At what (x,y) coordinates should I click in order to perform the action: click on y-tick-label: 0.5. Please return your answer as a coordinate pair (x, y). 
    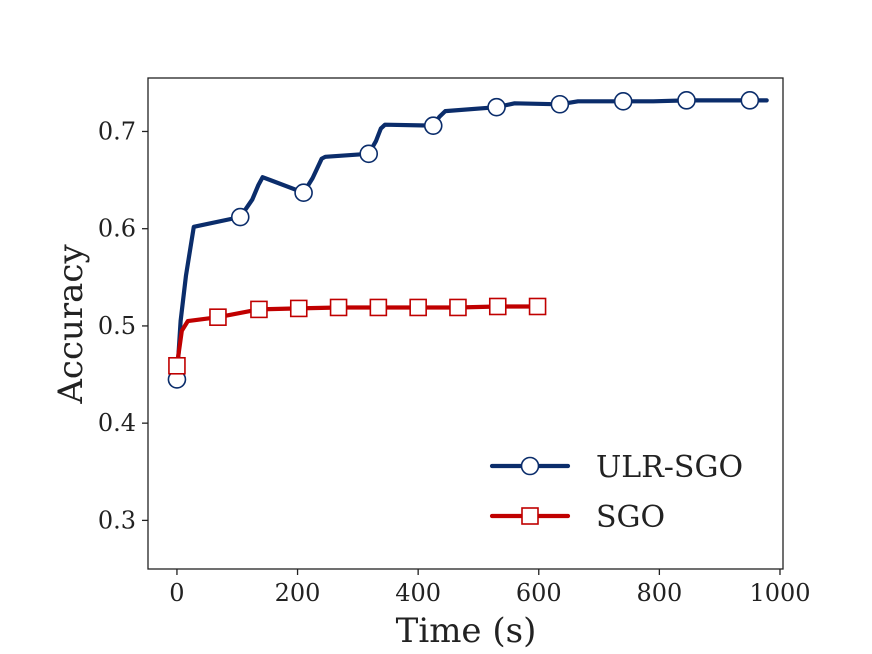
    Looking at the image, I should click on (117, 326).